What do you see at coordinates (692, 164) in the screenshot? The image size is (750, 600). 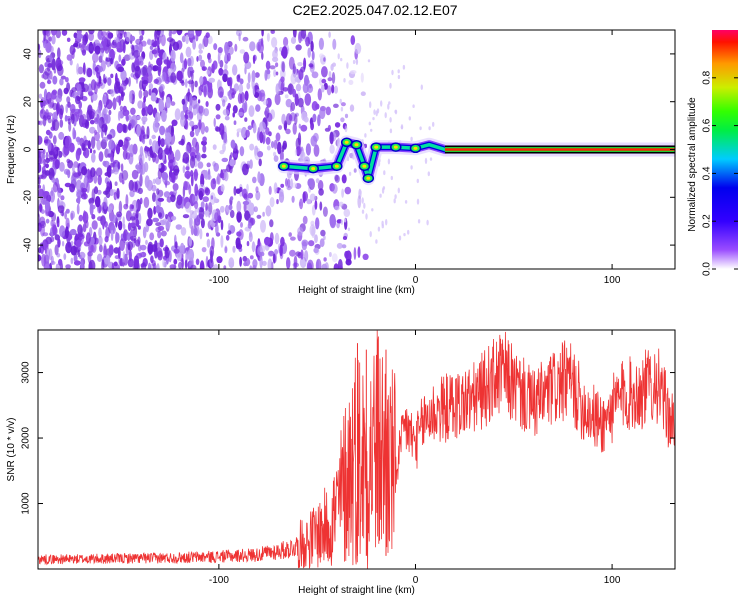 I see `colorbar-label: Normalized spectral amplitude` at bounding box center [692, 164].